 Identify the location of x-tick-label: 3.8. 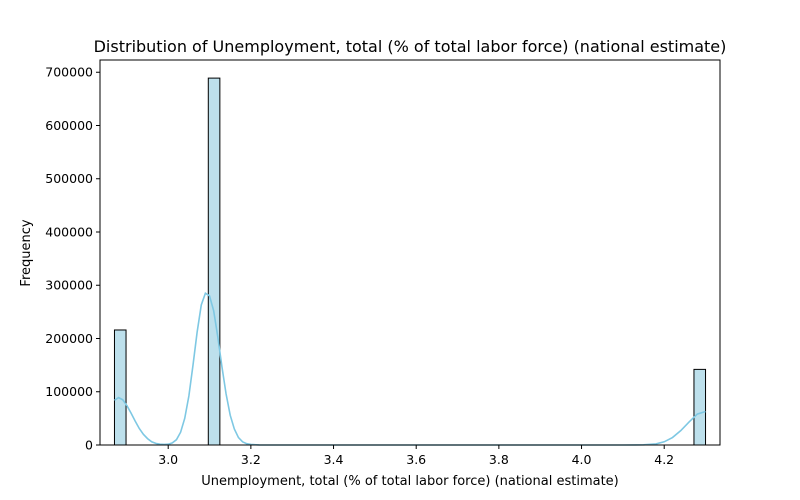
(499, 459).